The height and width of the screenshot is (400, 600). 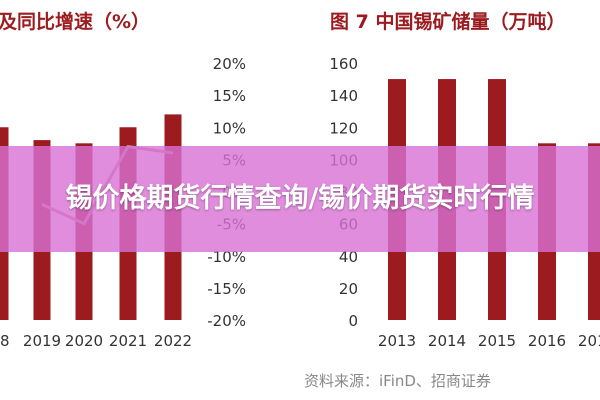 I want to click on left-y-tick-label: -15%, so click(x=226, y=289).